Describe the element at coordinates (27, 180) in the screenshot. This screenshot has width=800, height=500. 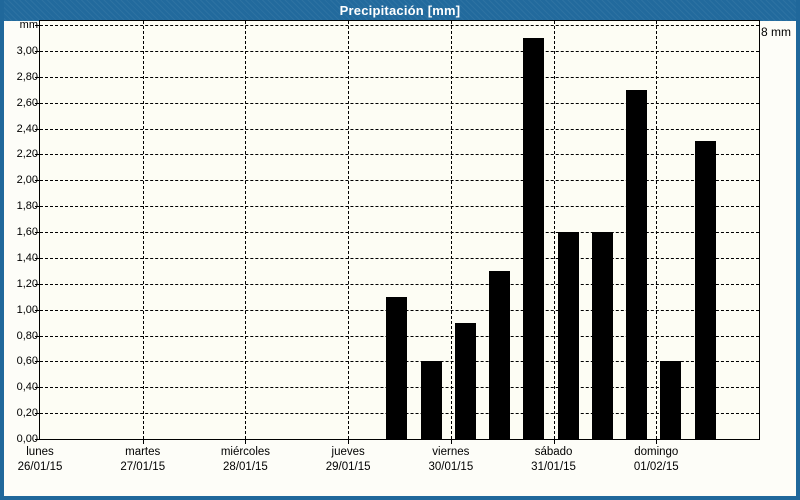
I see `y-axis-label: 2,00` at that location.